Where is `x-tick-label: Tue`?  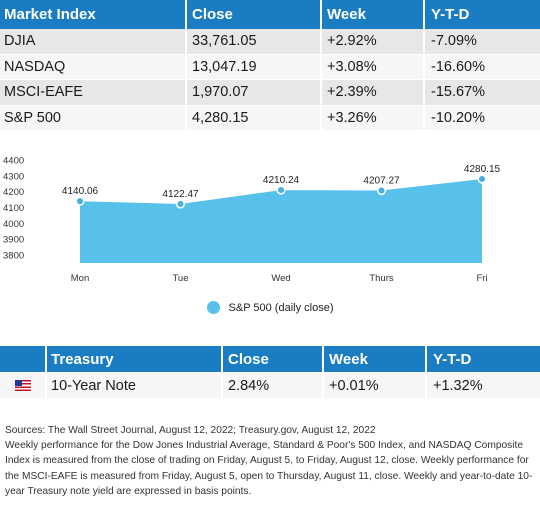
x-tick-label: Tue is located at coordinates (180, 278).